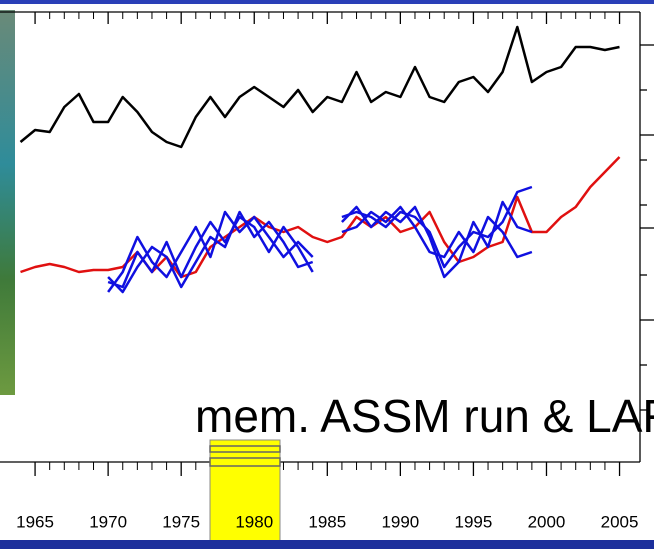  Describe the element at coordinates (7, 202) in the screenshot. I see `photo` at that location.